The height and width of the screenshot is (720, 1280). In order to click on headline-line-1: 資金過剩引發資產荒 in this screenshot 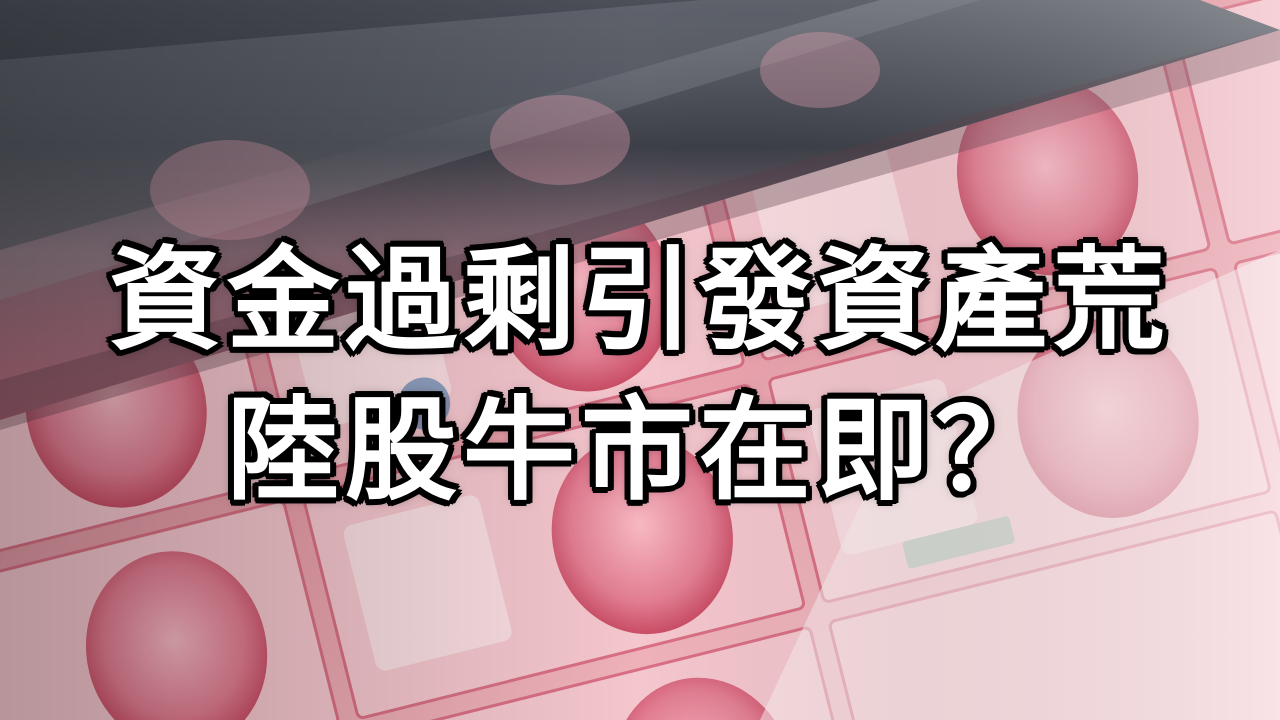, I will do `click(640, 301)`.